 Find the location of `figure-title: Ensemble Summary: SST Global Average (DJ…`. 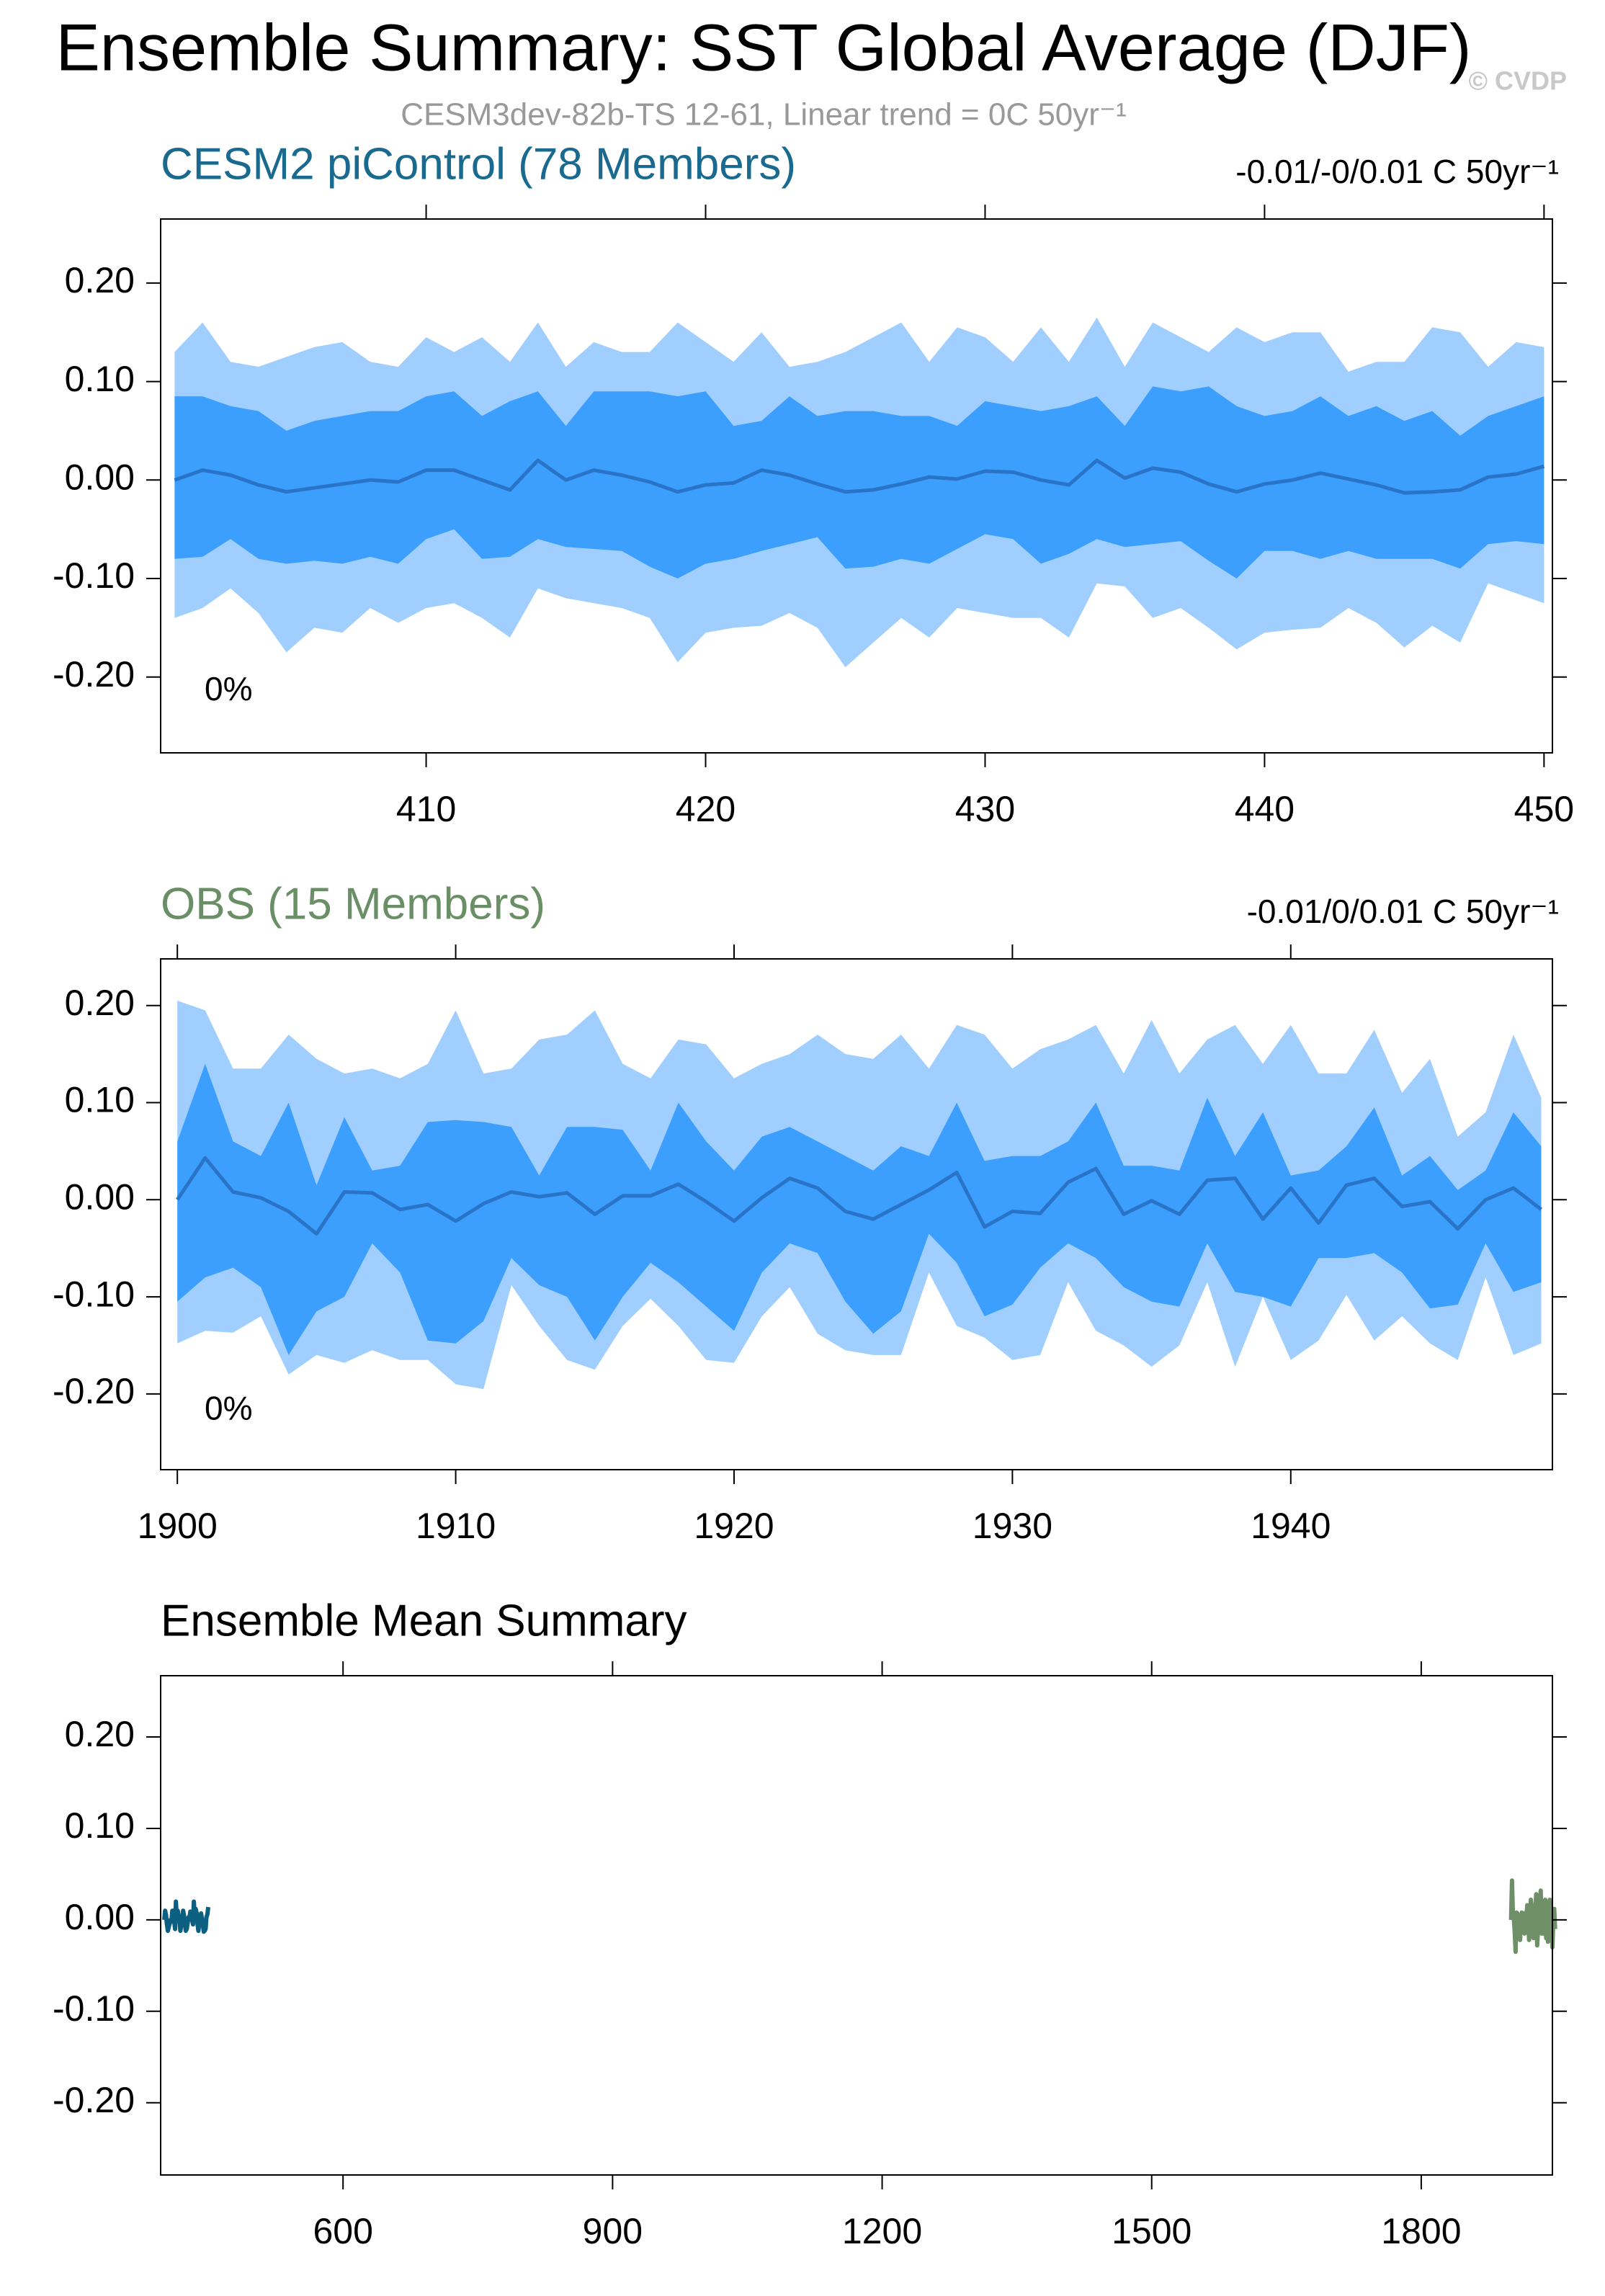

figure-title: Ensemble Summary: SST Global Average (DJ… is located at coordinates (763, 47).